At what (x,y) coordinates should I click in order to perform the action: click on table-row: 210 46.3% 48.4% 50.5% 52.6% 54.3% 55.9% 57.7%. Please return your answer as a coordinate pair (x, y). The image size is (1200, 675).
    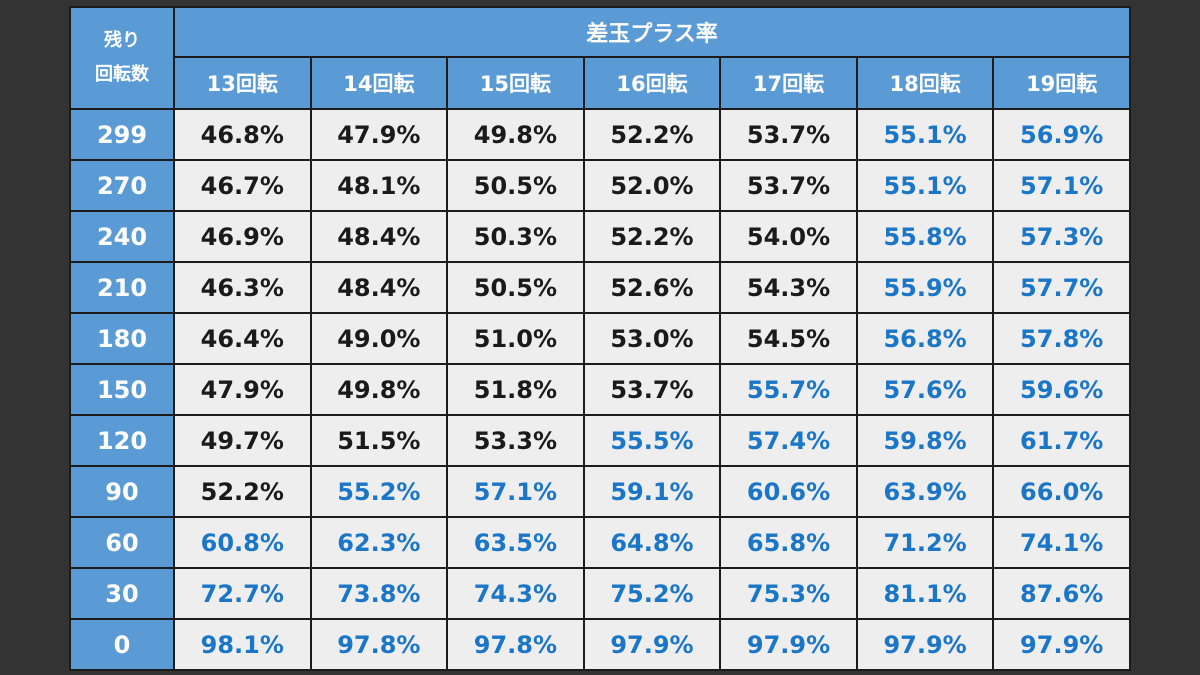
    Looking at the image, I should click on (600, 287).